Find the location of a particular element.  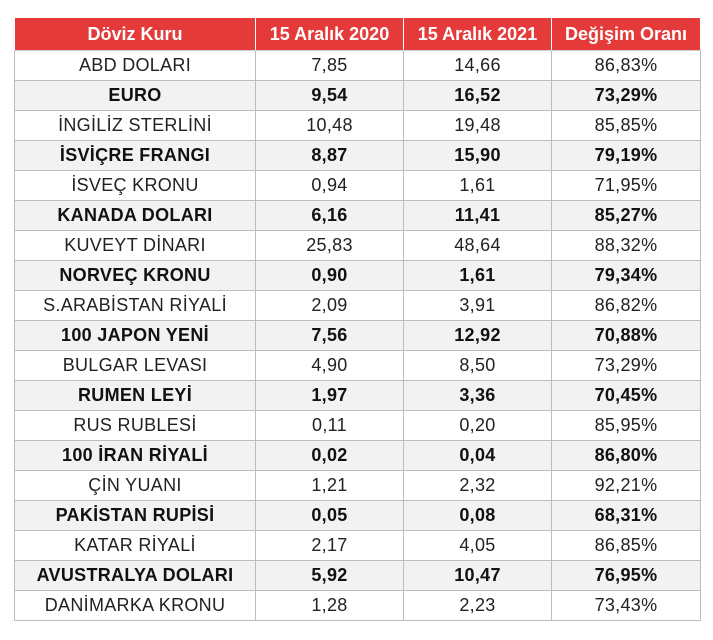

table-row: ABD DOLARI 7,85 14,66 86,83% is located at coordinates (357, 65).